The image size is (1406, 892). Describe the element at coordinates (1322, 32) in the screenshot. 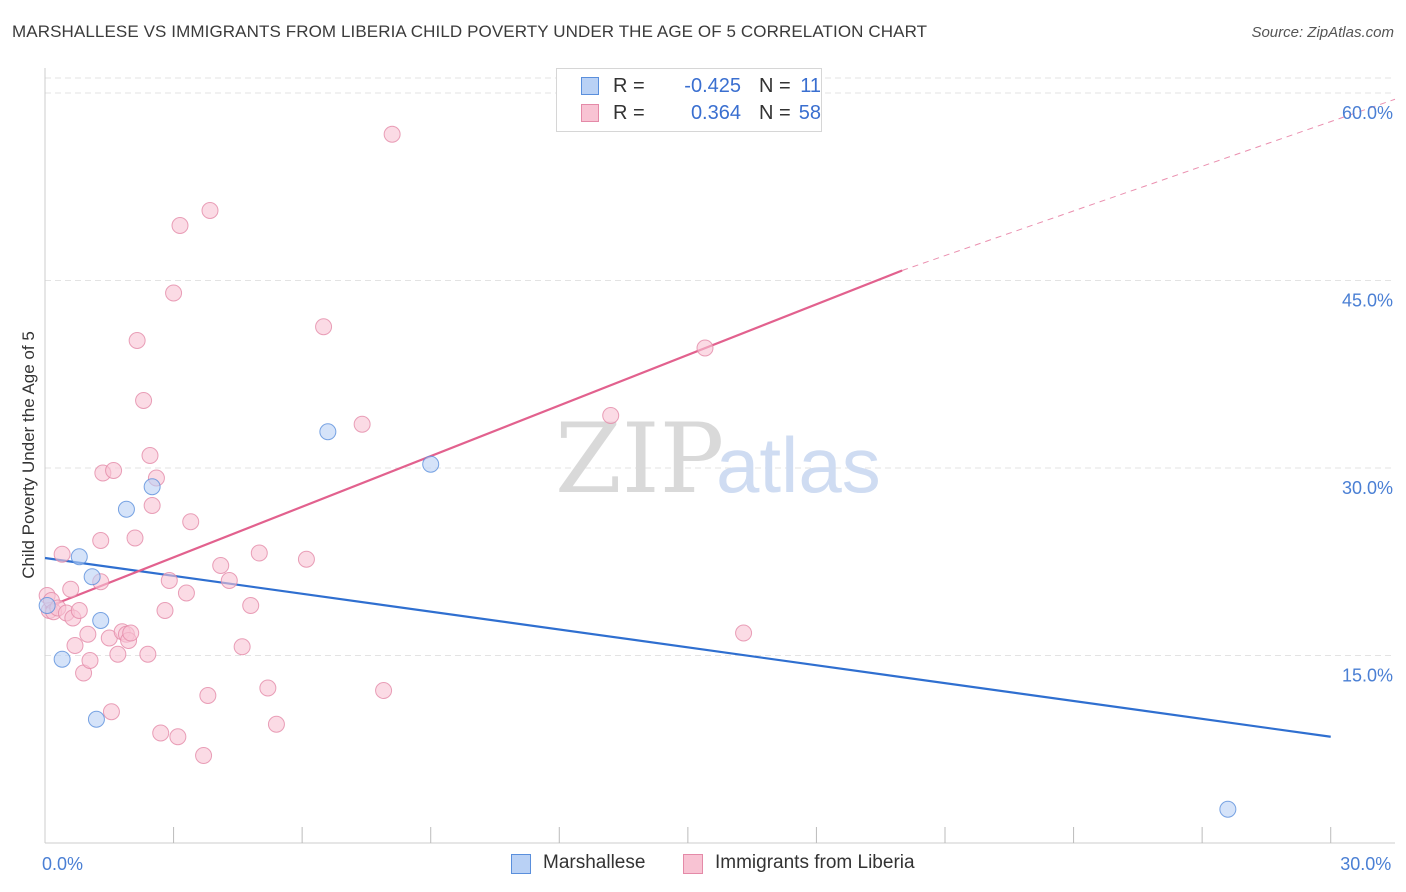

I see `source-credit: Source: ZipAtlas.com` at that location.